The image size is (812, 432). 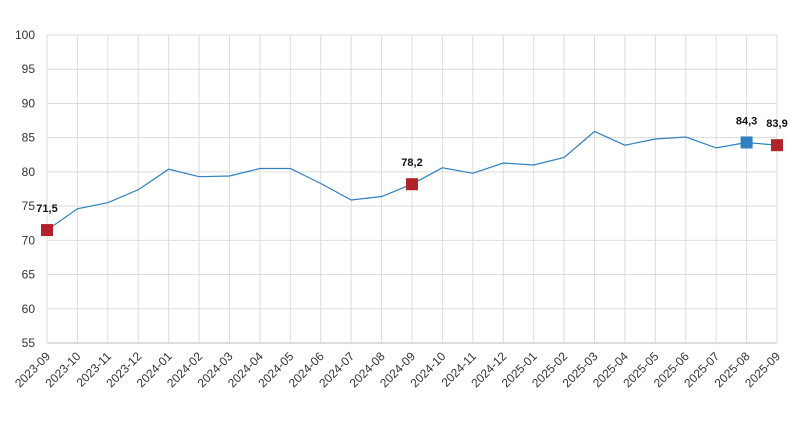 I want to click on y-tick-label: 65, so click(x=29, y=275).